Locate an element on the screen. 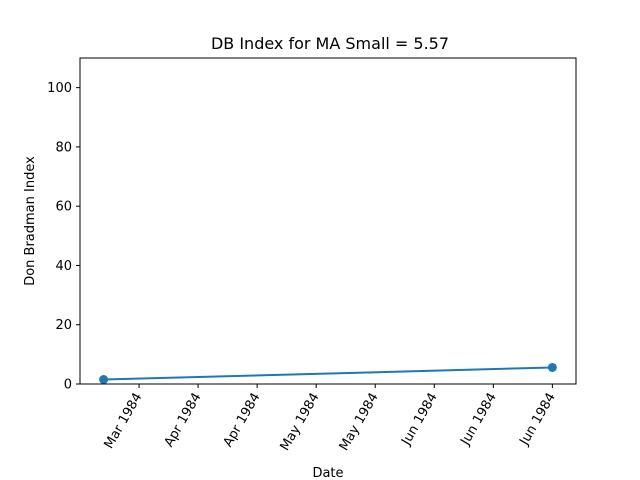 The image size is (640, 480). series-layer is located at coordinates (328, 373).